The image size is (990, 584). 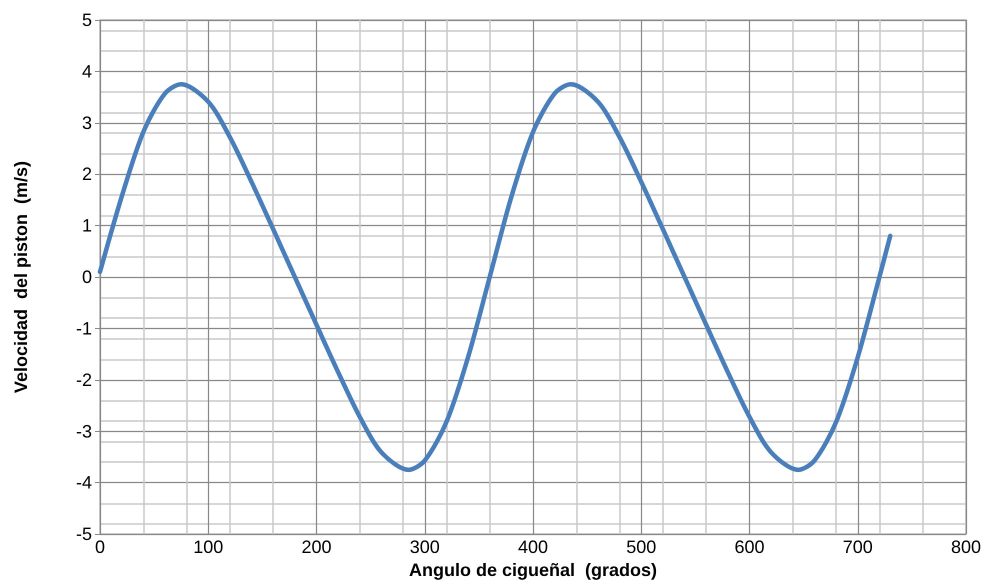 I want to click on x-tick-label: 200, so click(x=316, y=547).